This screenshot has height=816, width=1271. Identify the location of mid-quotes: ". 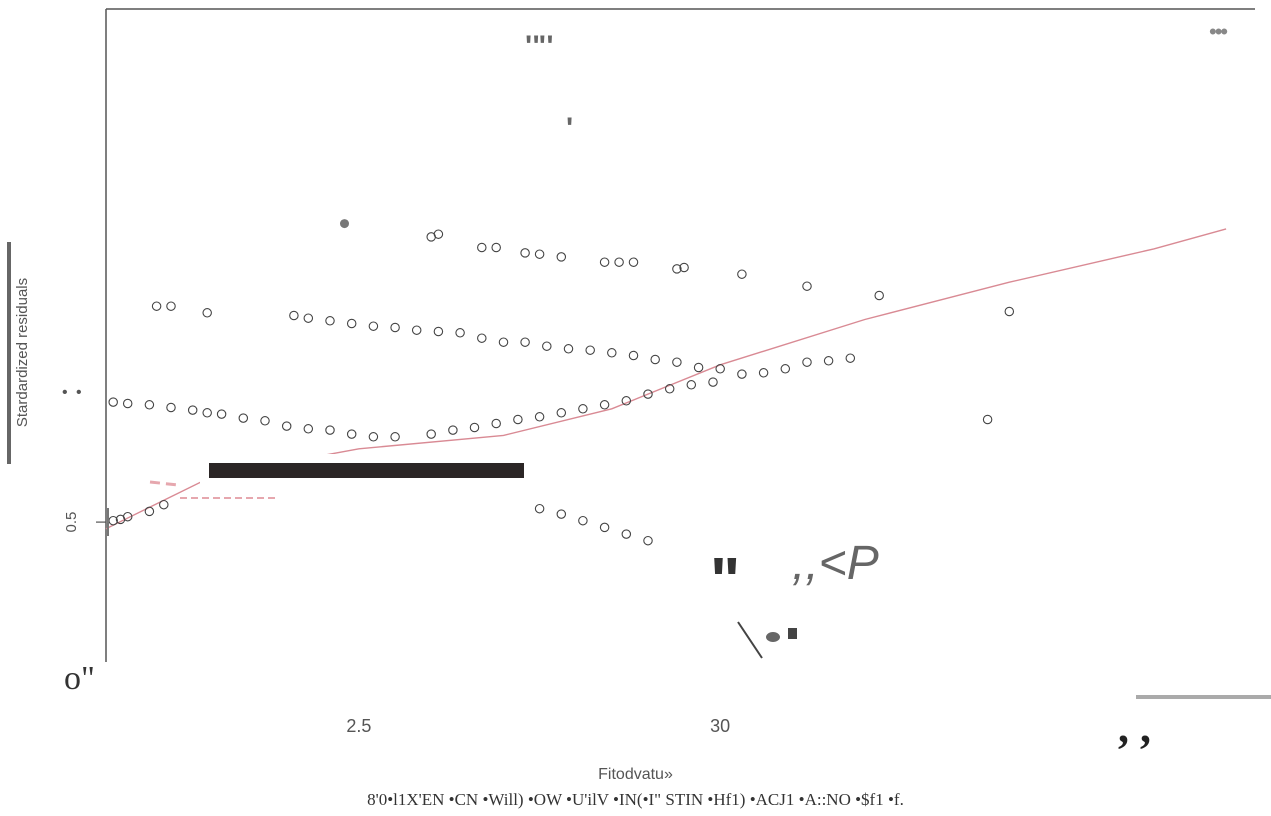
(725, 580).